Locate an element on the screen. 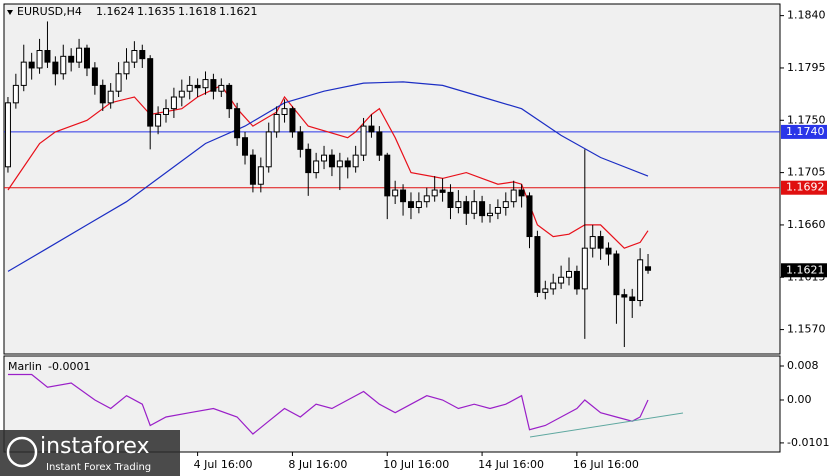 The image size is (838, 476). price-tag is located at coordinates (804, 270).